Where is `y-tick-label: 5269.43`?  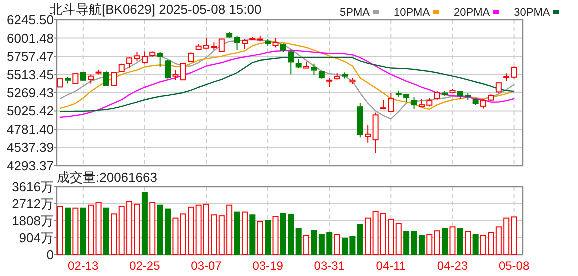
y-tick-label: 5269.43 is located at coordinates (30, 93).